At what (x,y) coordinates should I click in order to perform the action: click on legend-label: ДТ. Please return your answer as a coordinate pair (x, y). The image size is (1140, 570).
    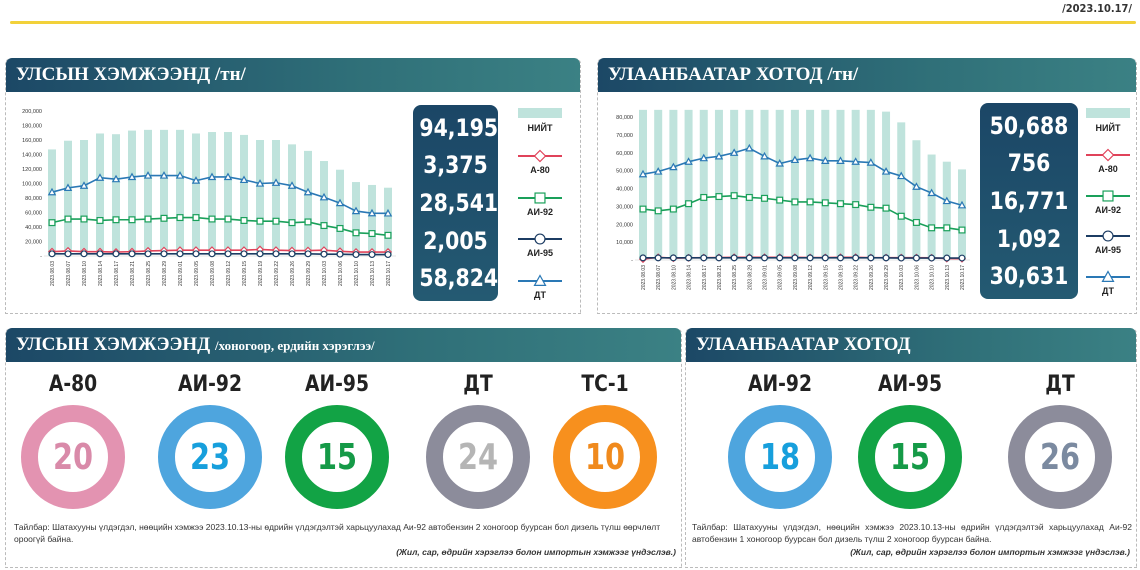
    Looking at the image, I should click on (540, 295).